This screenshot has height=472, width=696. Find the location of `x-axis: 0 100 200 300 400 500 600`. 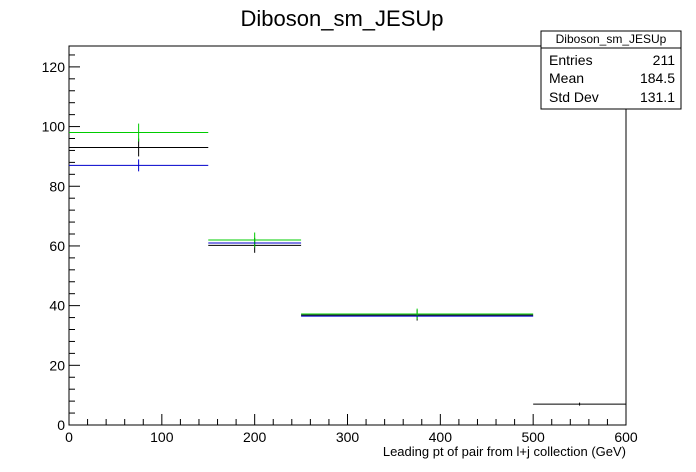

x-axis: 0 100 200 300 400 500 600 is located at coordinates (351, 429).